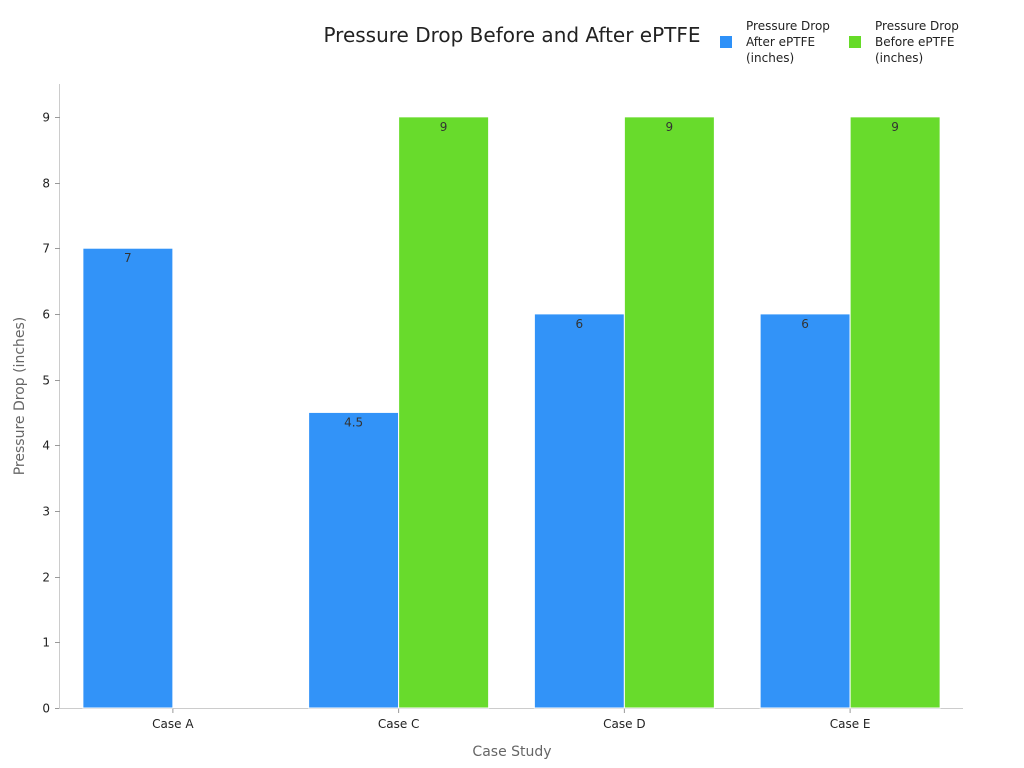 This screenshot has height=768, width=1024. I want to click on y-tick-label: 3, so click(46, 512).